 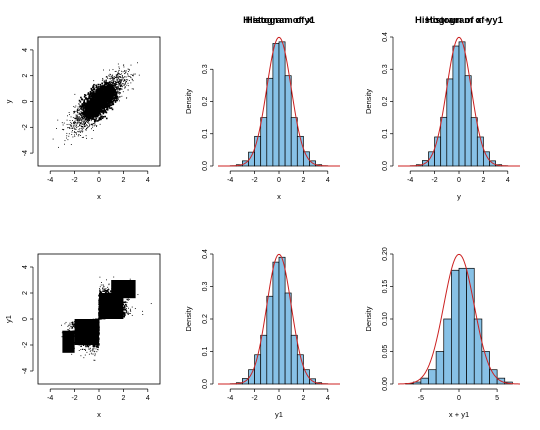 I want to click on x-axis-label: y, so click(x=459, y=196).